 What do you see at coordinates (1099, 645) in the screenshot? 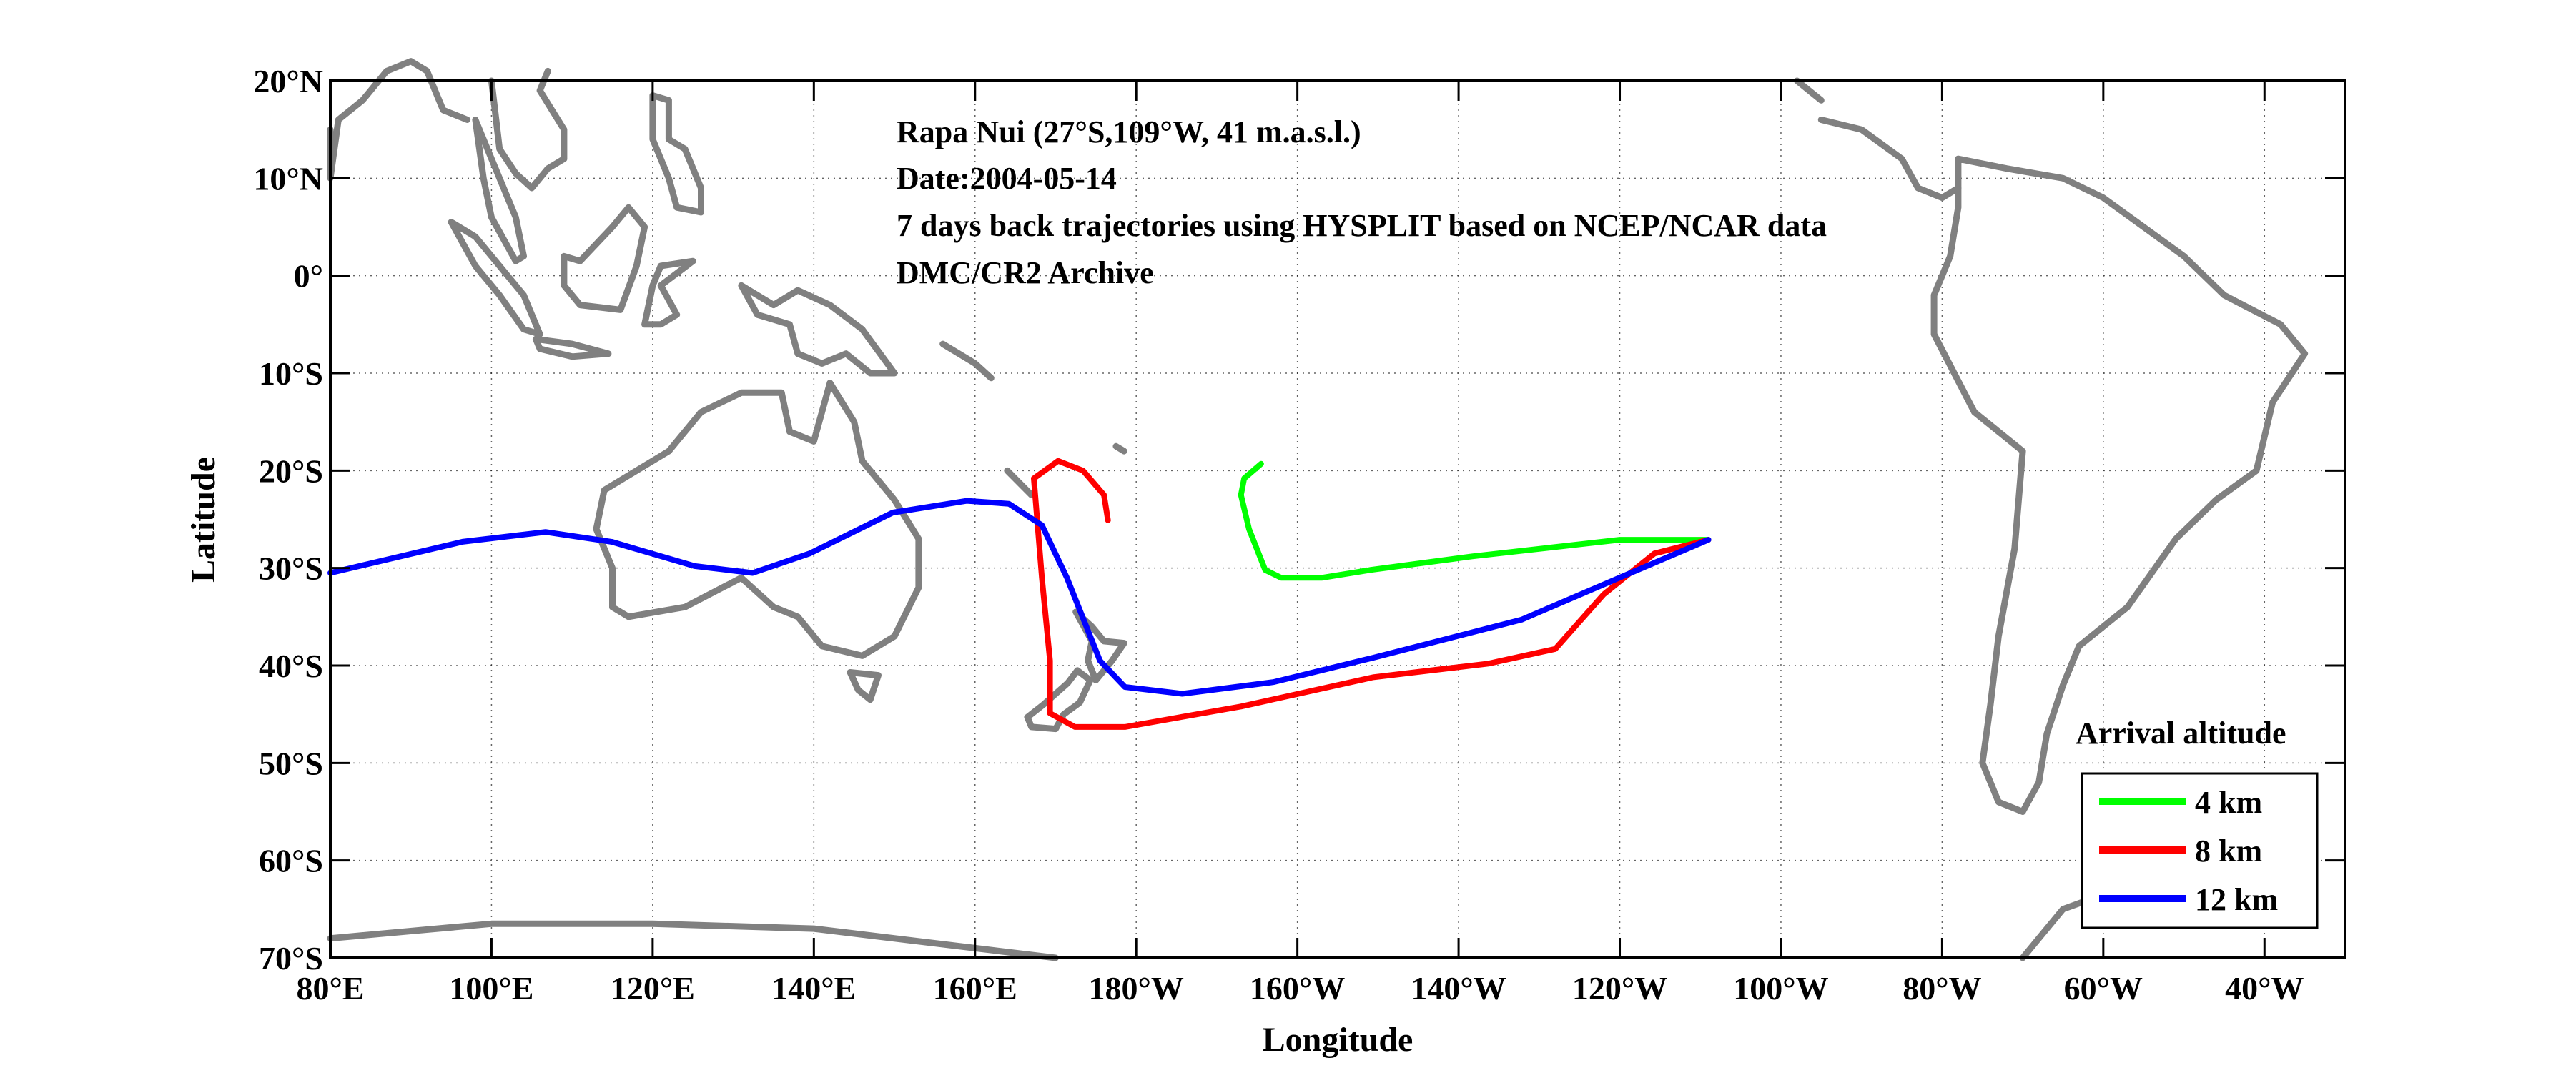
I see `coastline-new-zealand-north` at bounding box center [1099, 645].